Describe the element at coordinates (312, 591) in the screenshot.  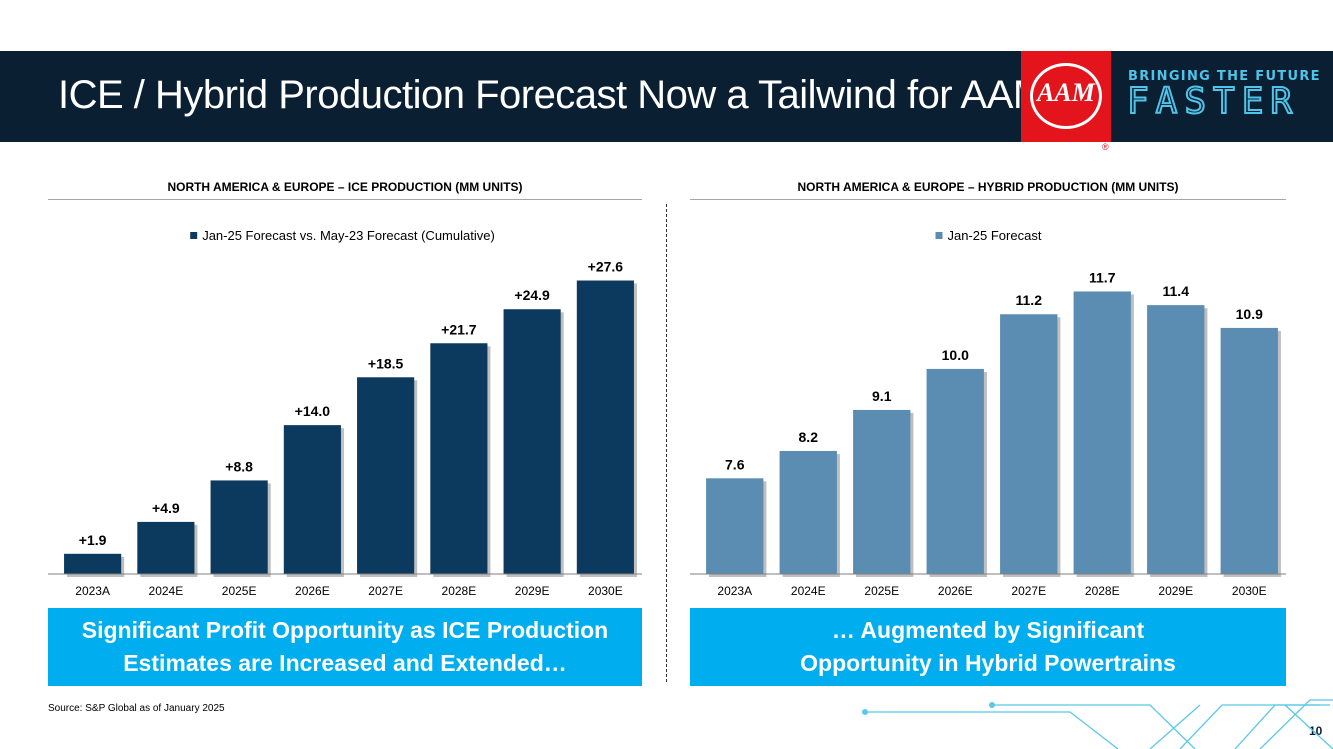
I see `ice-tick-label: 2026E` at that location.